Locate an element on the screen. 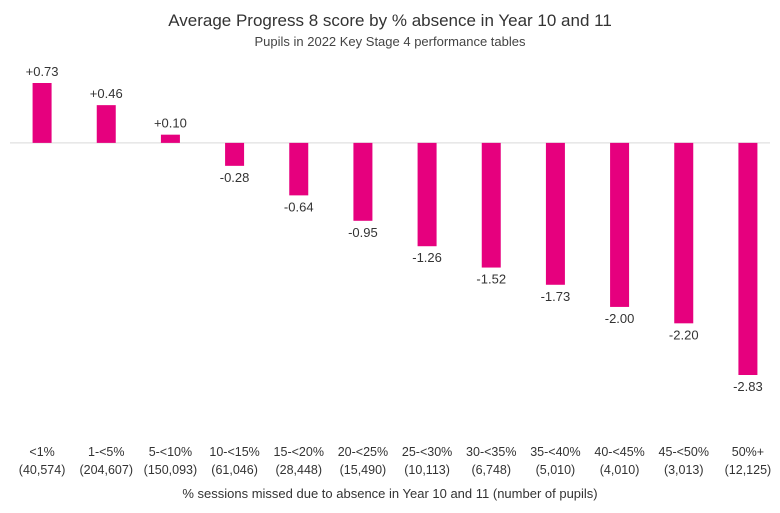  value-label-11: -2.20 is located at coordinates (684, 334).